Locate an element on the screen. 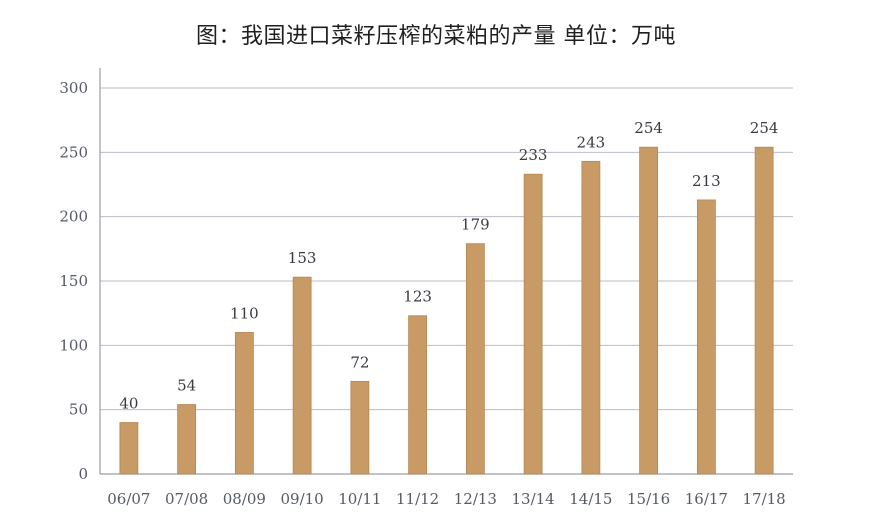 The width and height of the screenshot is (872, 528). x-tick-label: 11/12 is located at coordinates (417, 499).